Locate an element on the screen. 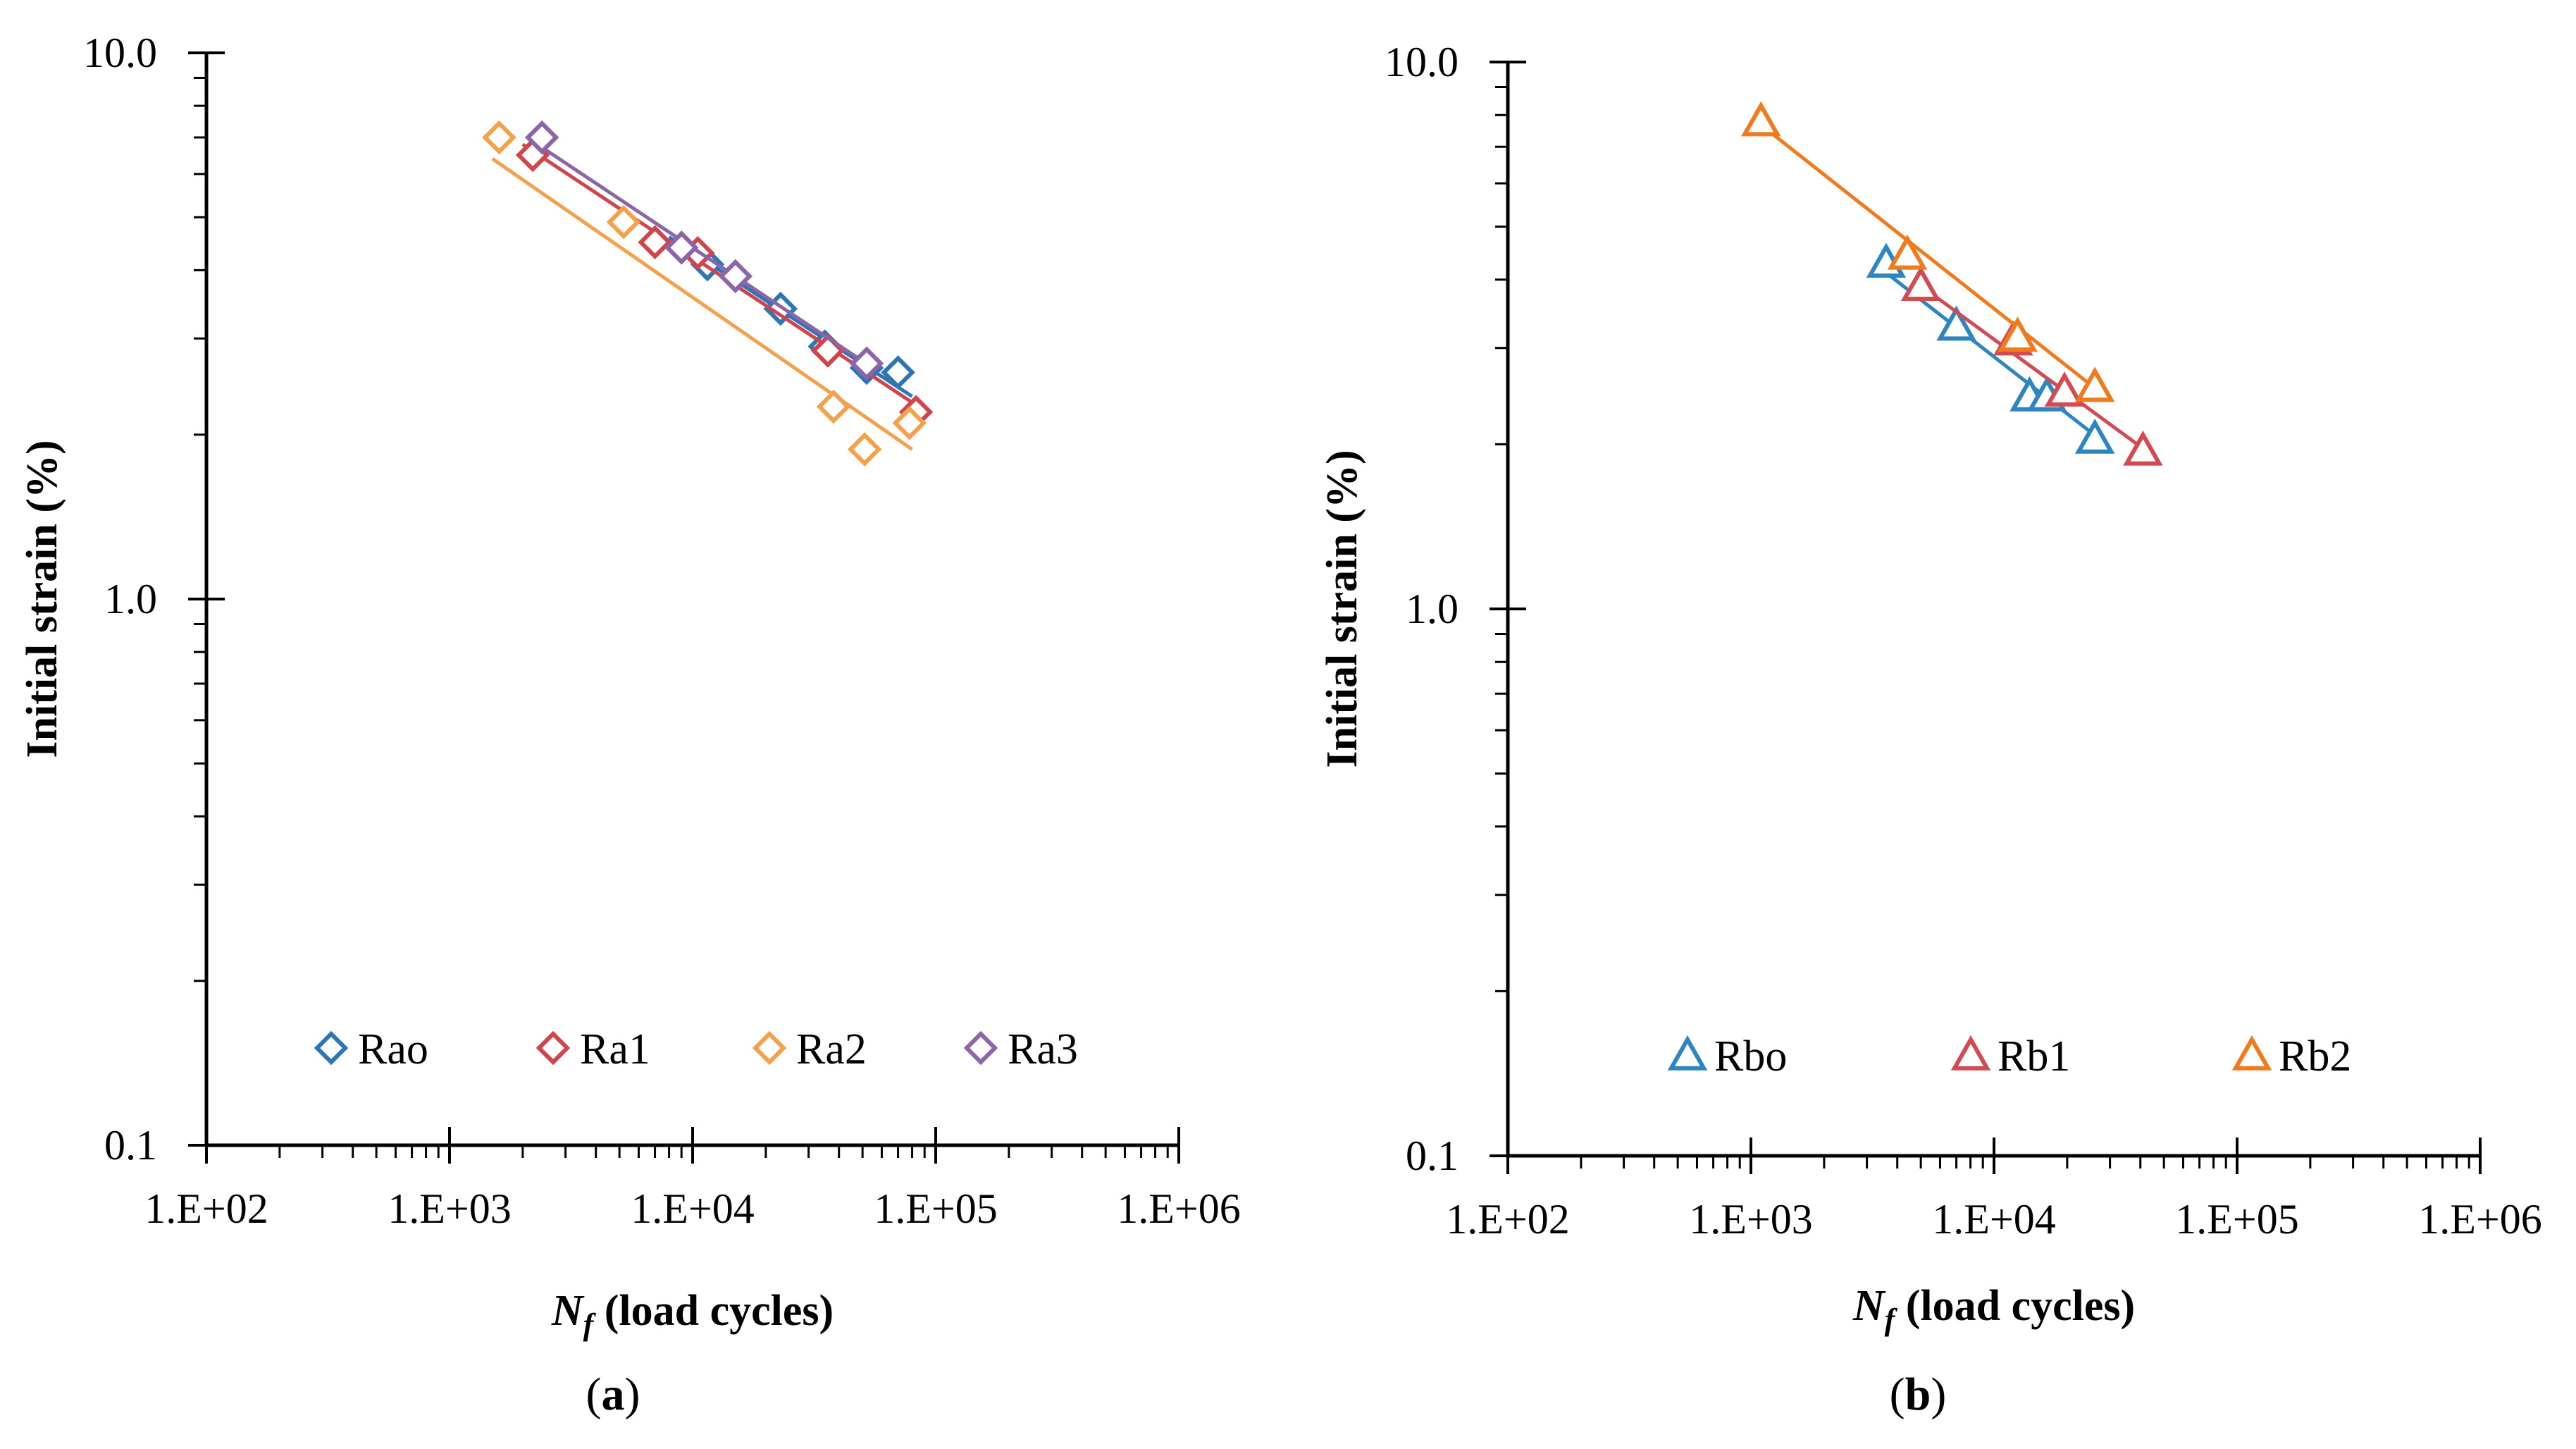 The image size is (2576, 1449). legend-marker-rb1 is located at coordinates (1970, 1053).